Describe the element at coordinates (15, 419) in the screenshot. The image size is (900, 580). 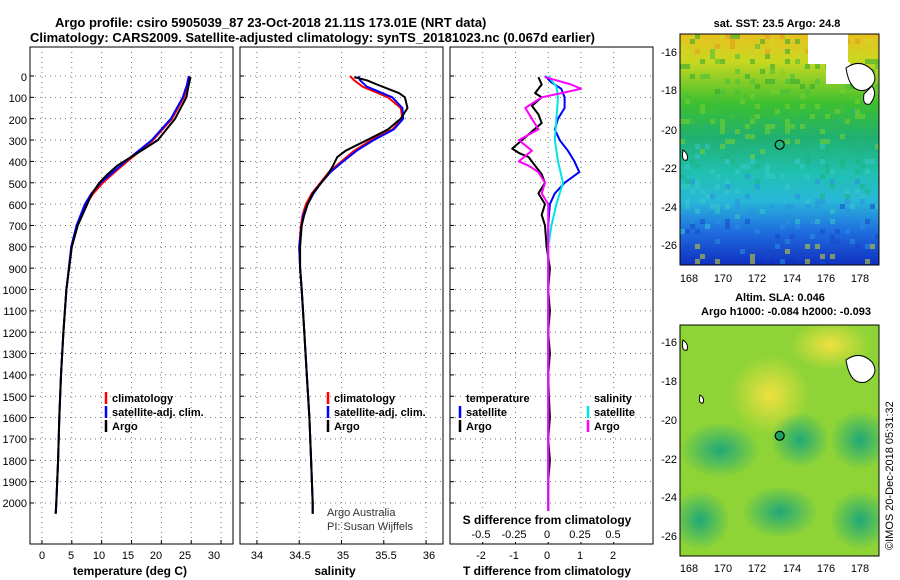
I see `depth-tick: 1600` at that location.